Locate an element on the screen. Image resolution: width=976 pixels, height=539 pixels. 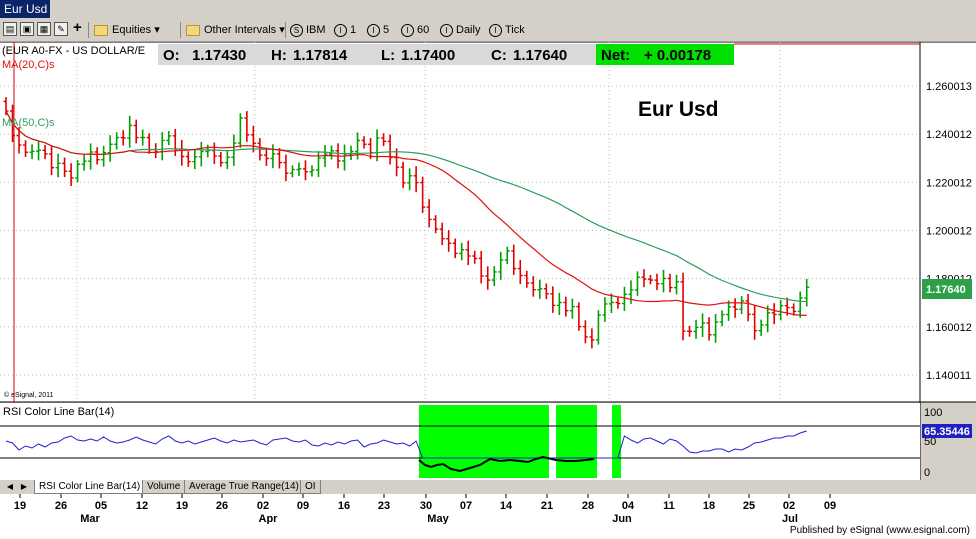
horizontal-scrollbar is located at coordinates (948, 487).